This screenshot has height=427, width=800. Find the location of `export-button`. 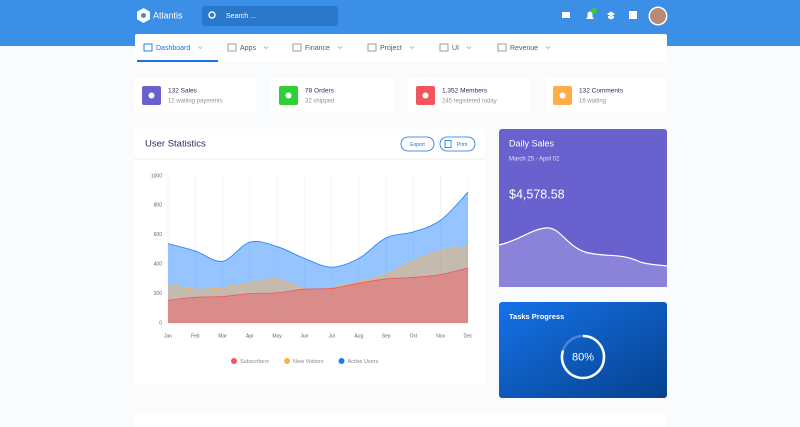

export-button is located at coordinates (417, 144).